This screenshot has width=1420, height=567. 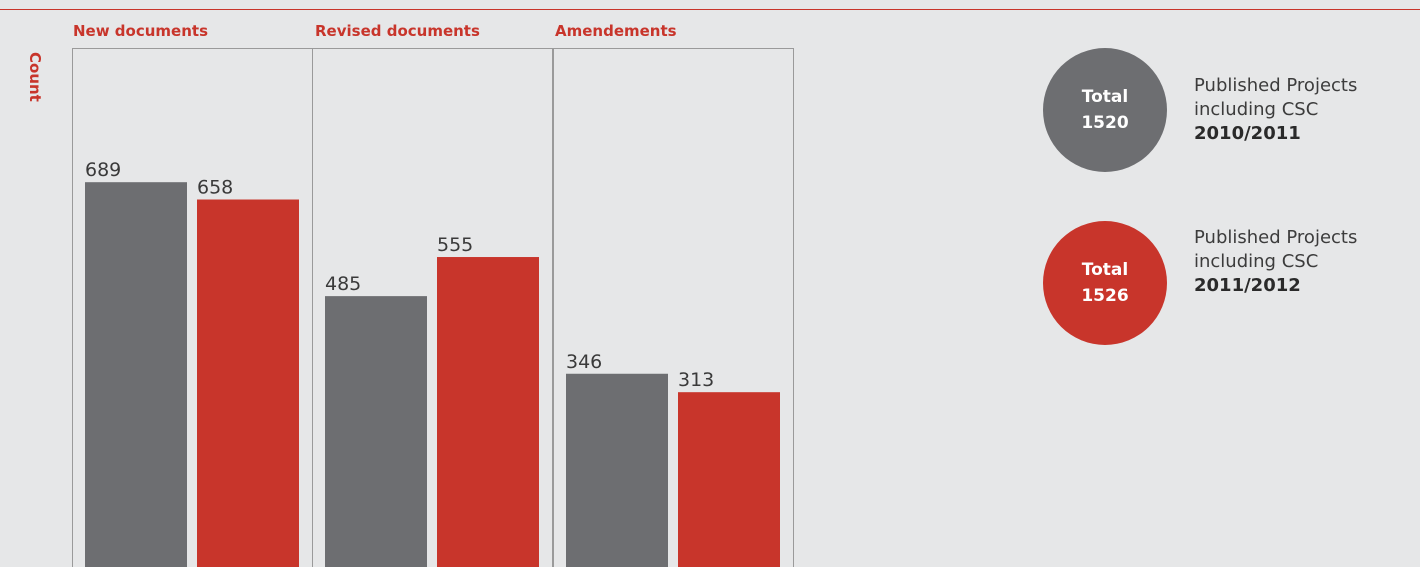 What do you see at coordinates (696, 380) in the screenshot?
I see `data-label: 313` at bounding box center [696, 380].